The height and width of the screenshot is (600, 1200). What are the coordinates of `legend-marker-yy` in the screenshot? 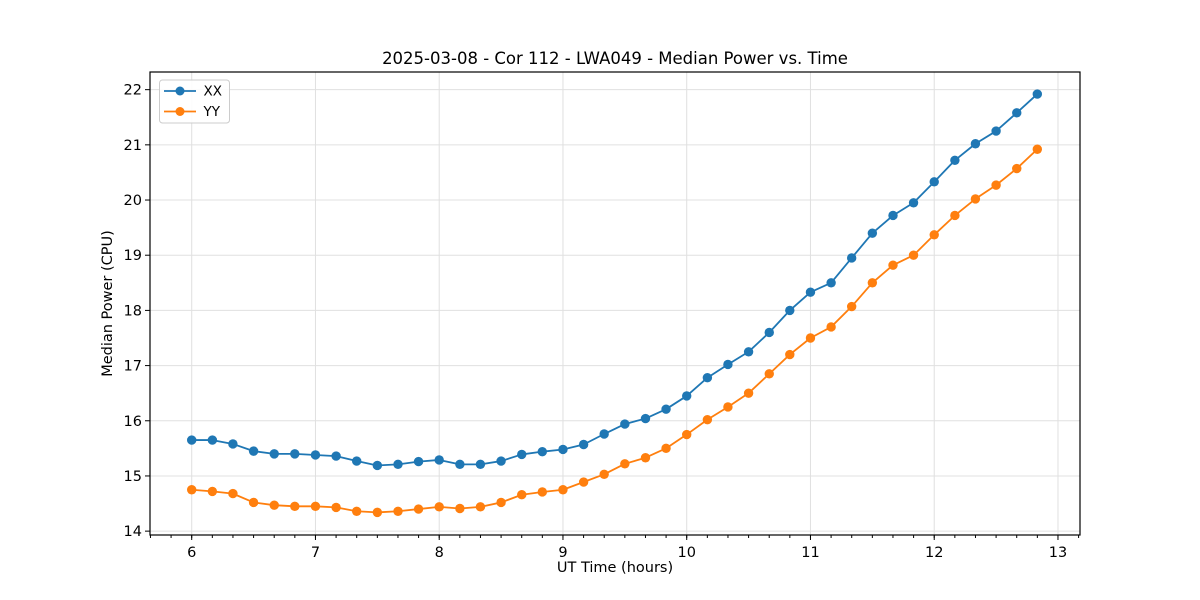 It's located at (180, 111).